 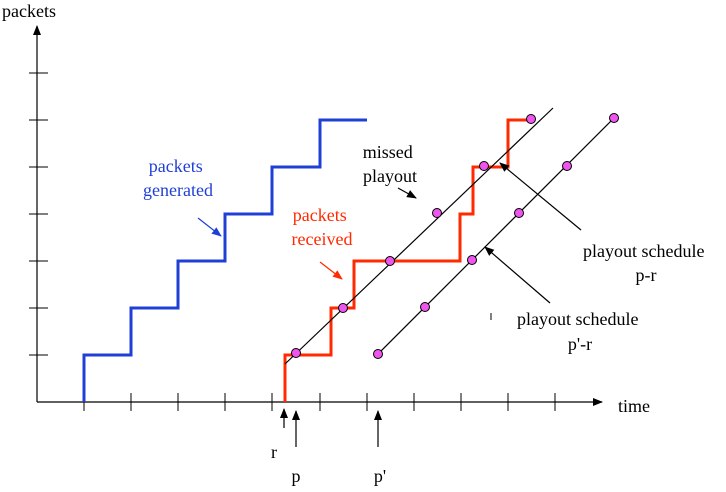 I want to click on schedule1-line2: p-r, so click(x=646, y=275).